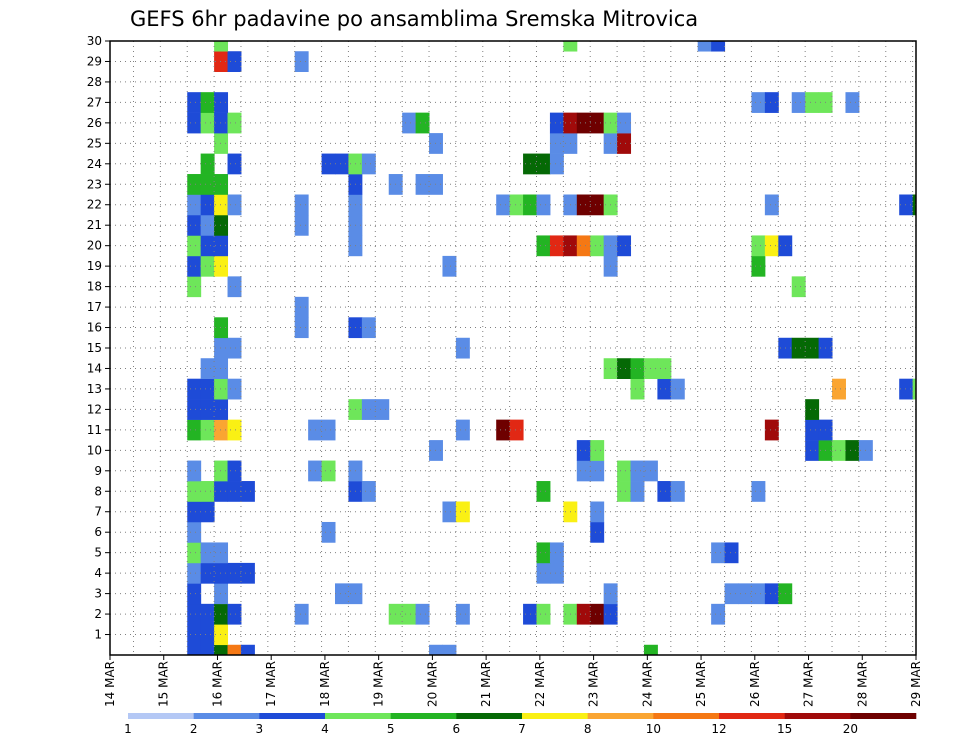  I want to click on y-tick-label: 16, so click(94, 328).